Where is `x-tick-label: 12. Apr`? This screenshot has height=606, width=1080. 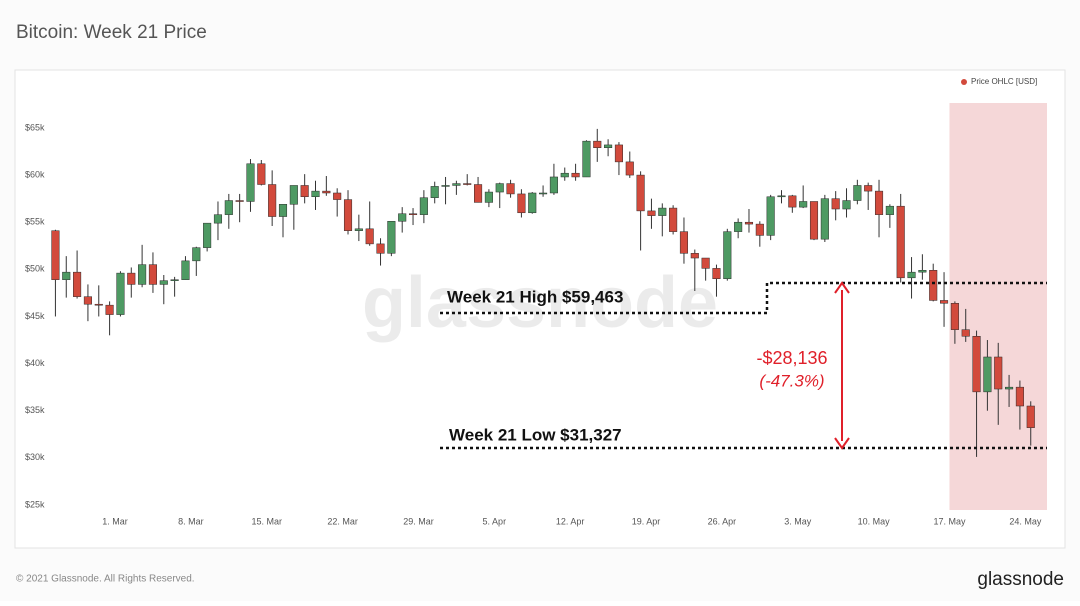 x-tick-label: 12. Apr is located at coordinates (570, 521).